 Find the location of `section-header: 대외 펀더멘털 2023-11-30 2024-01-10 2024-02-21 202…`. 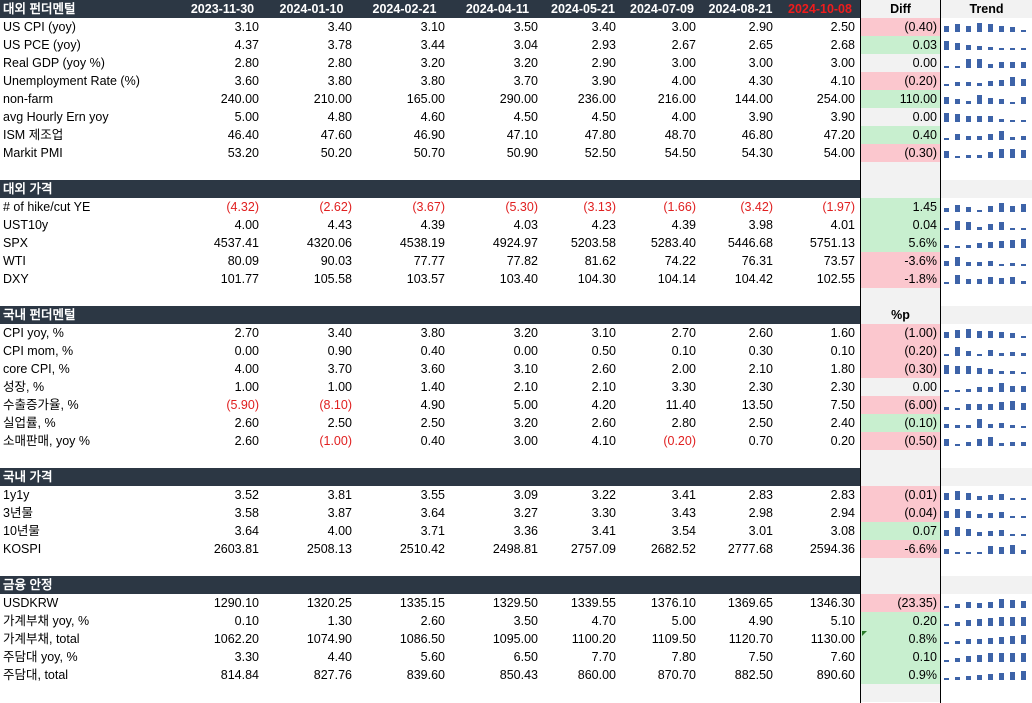

section-header: 대외 펀더멘털 2023-11-30 2024-01-10 2024-02-21 202… is located at coordinates (516, 9).